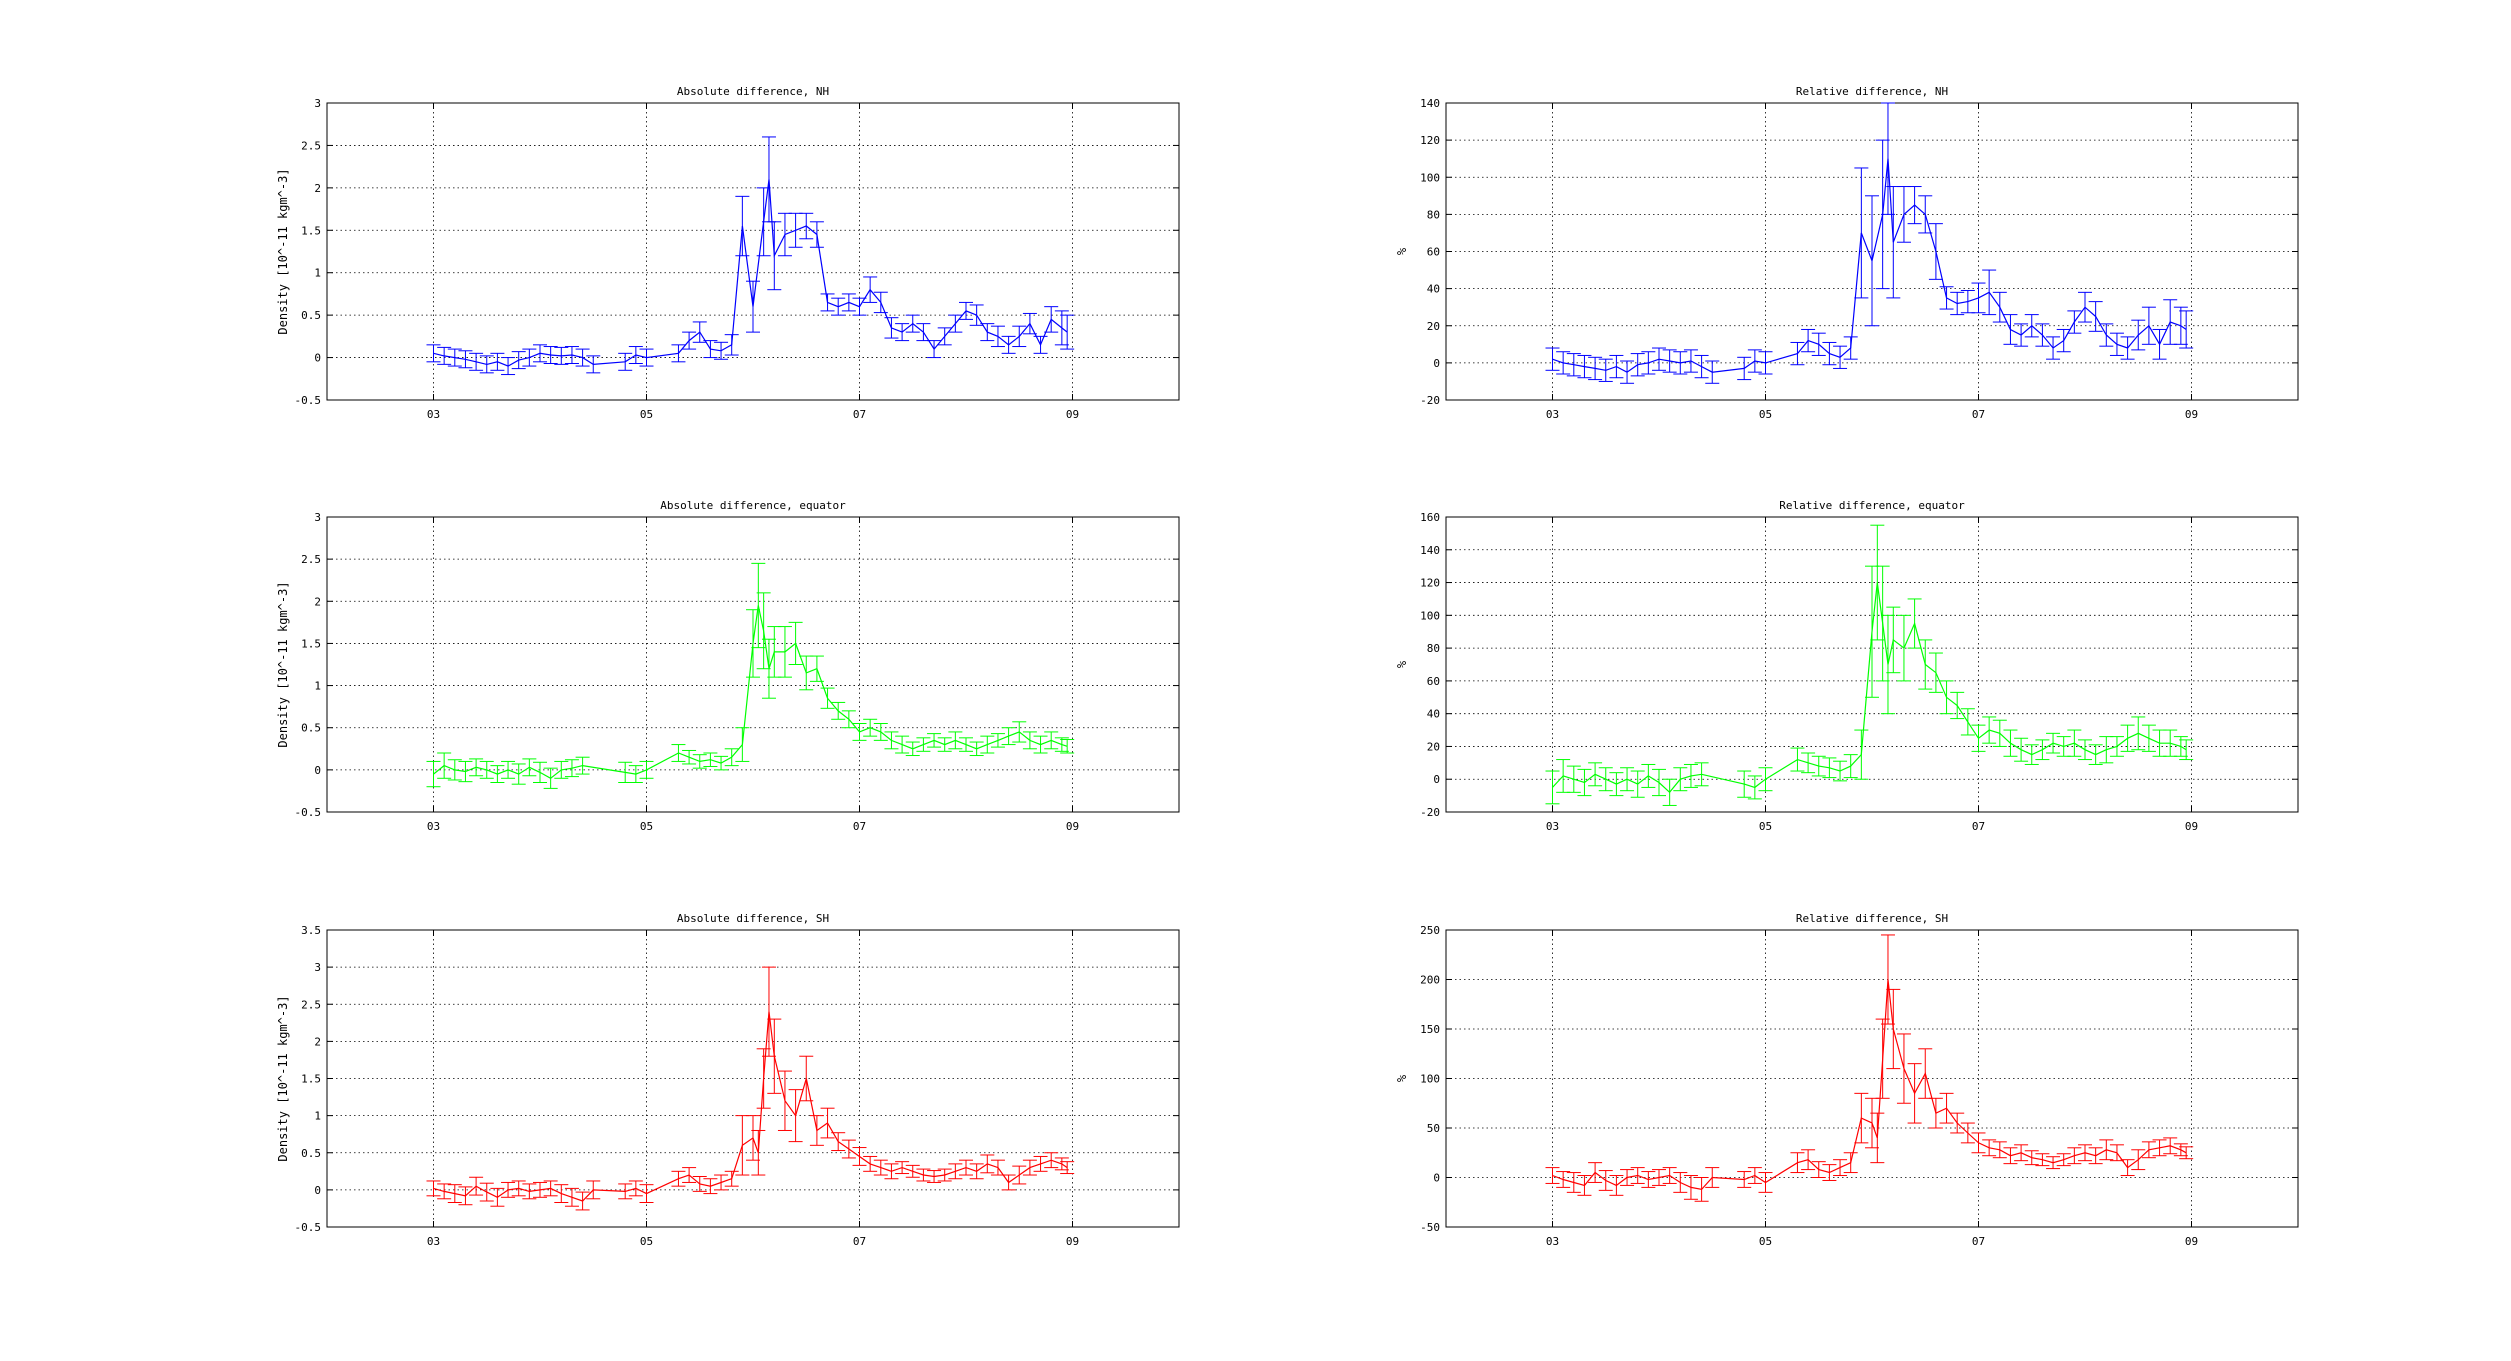 The image size is (2511, 1361). What do you see at coordinates (859, 414) in the screenshot?
I see `x-tick-label: 07` at bounding box center [859, 414].